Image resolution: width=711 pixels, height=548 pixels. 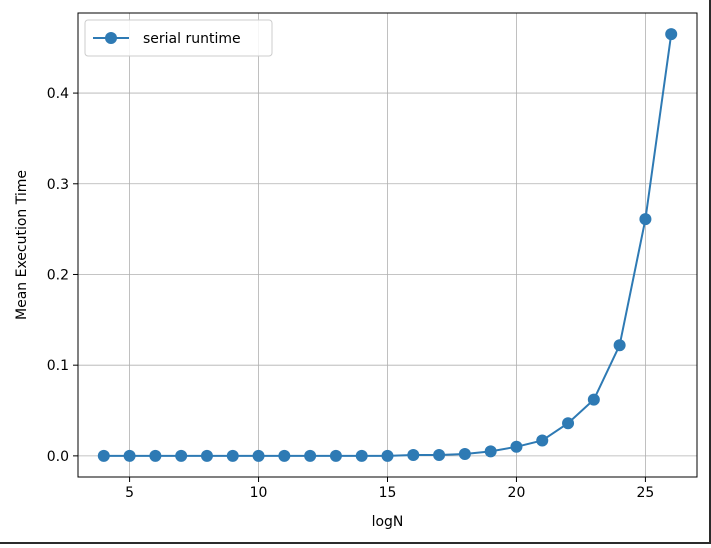 I want to click on y-tick-label: 0.1, so click(x=58, y=366).